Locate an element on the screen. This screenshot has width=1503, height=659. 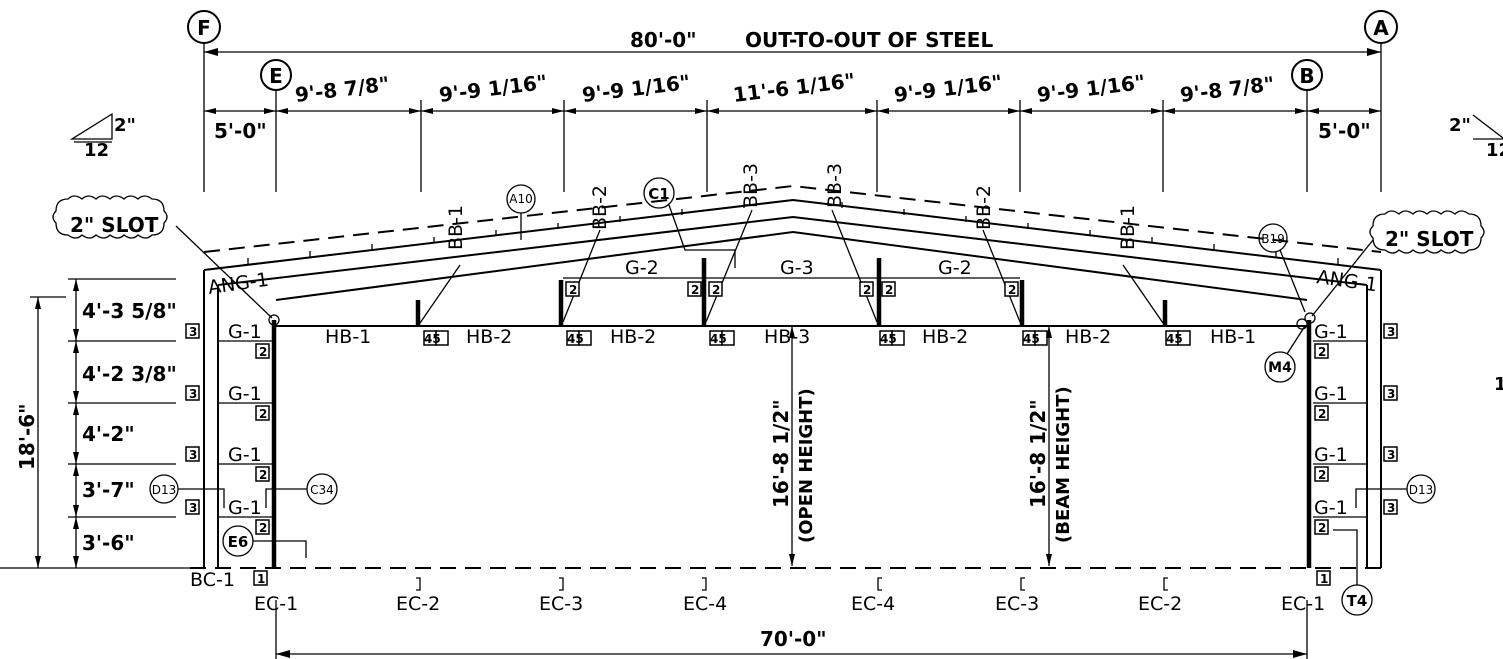
header-label-7: HB-1 is located at coordinates (1233, 337).